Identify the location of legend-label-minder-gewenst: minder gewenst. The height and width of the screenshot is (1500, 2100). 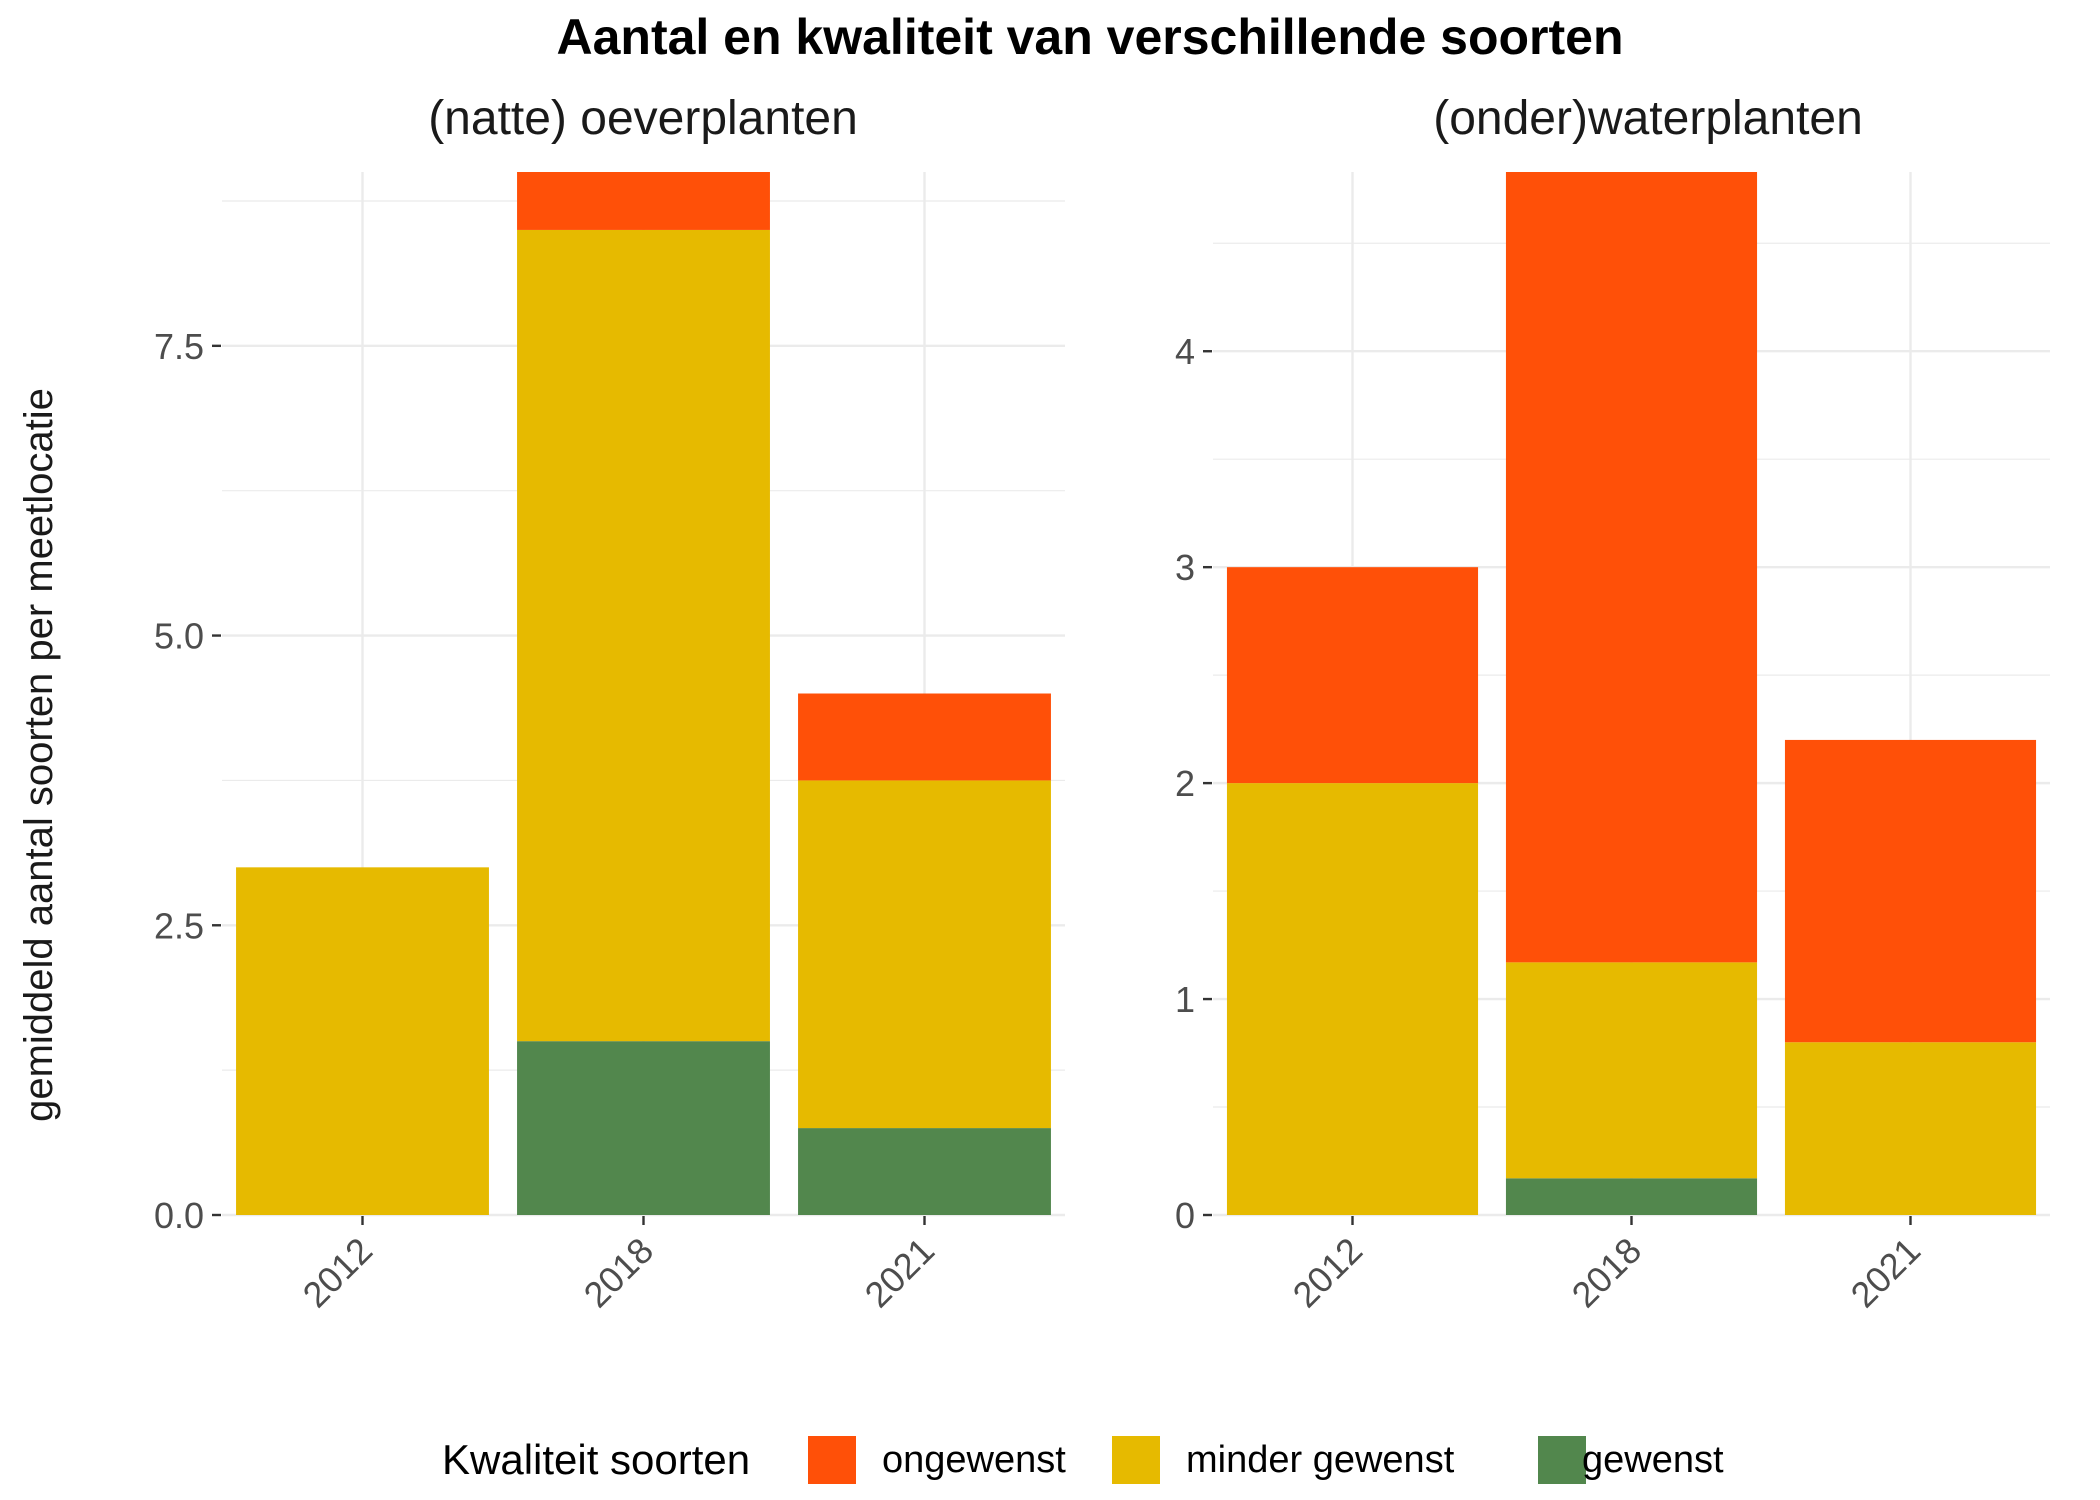
(1320, 1460).